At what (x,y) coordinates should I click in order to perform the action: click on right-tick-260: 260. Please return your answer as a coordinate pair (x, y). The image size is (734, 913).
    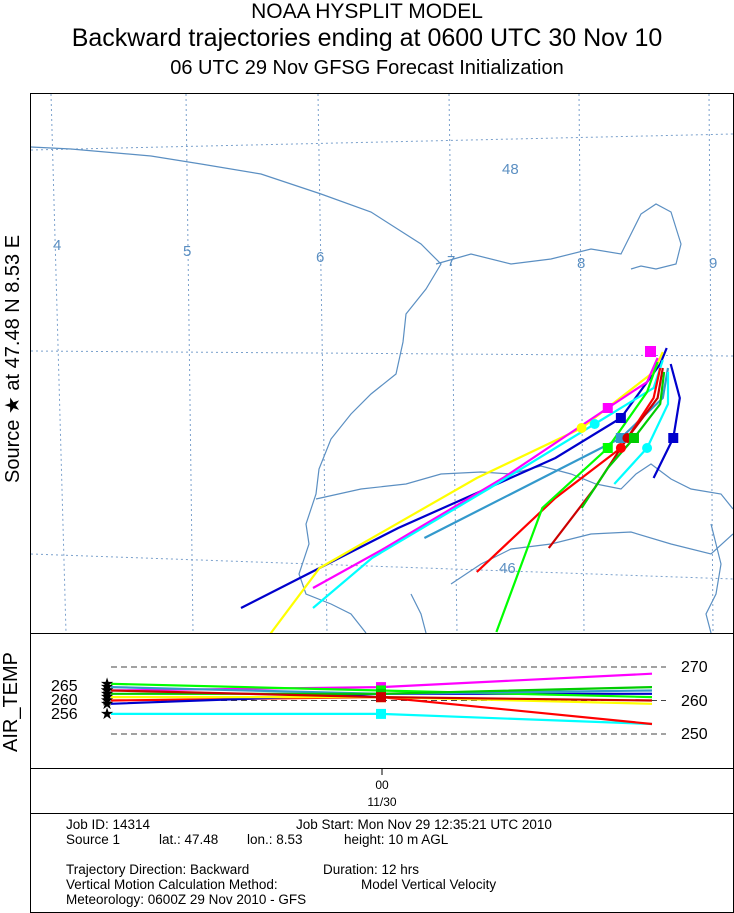
    Looking at the image, I should click on (694, 701).